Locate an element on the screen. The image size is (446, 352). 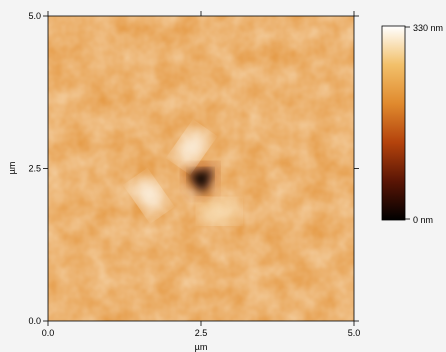
colorbar-gradient is located at coordinates (393, 123).